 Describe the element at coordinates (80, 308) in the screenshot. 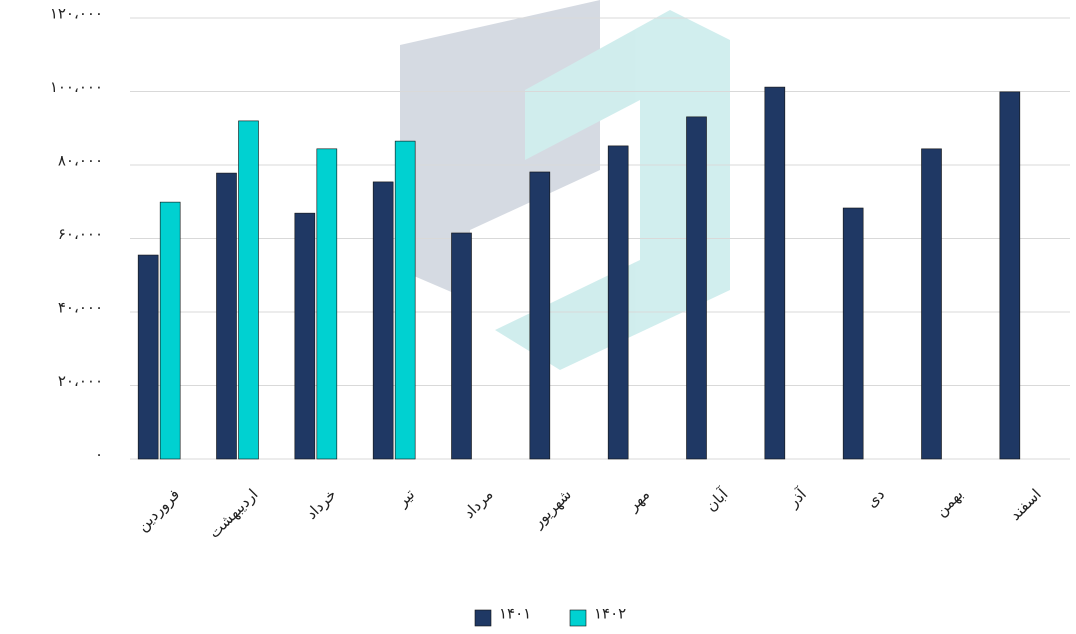

I see `y-tick-label: ۴۰،۰۰۰` at that location.